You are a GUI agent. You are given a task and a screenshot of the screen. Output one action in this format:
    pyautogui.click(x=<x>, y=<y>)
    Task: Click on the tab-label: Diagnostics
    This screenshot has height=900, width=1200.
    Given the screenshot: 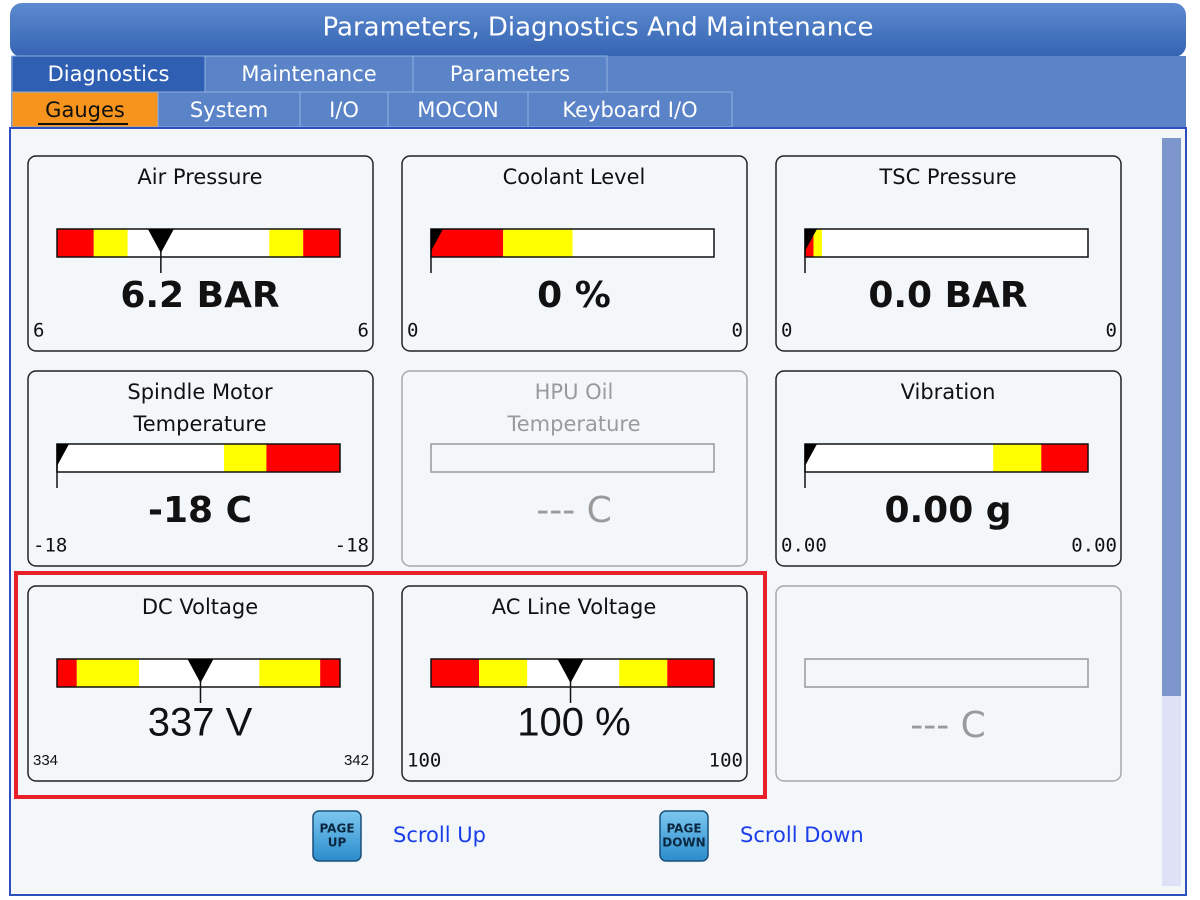 What is the action you would take?
    pyautogui.click(x=109, y=74)
    